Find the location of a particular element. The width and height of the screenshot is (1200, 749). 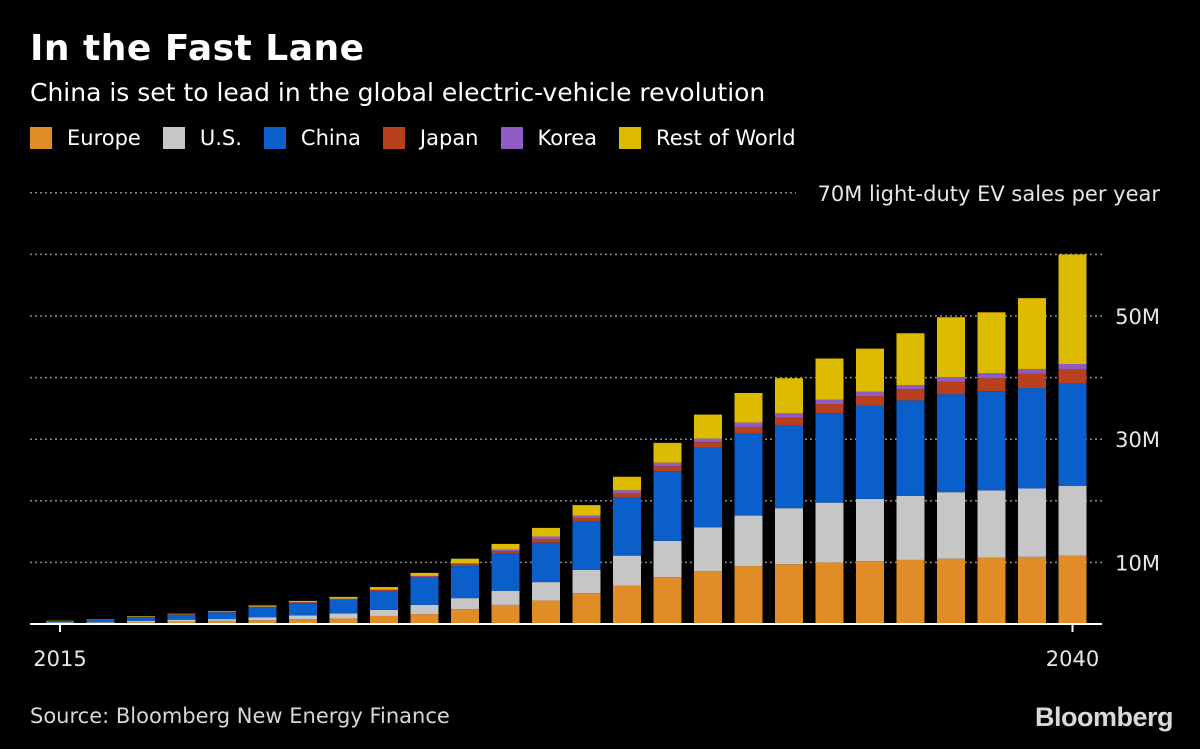

bar-segment-rest-of-world-2032 is located at coordinates (748, 408).